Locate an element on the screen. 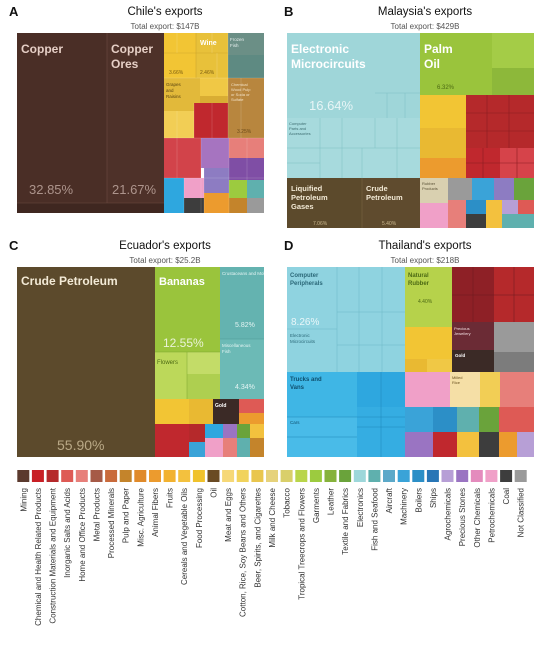 The height and width of the screenshot is (659, 541). tile-pct: 4.40% is located at coordinates (425, 302).